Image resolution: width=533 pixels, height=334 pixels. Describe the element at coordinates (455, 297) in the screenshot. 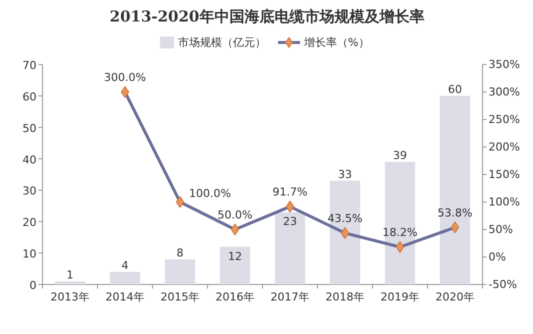

I see `x-tick-label: 2020年` at that location.